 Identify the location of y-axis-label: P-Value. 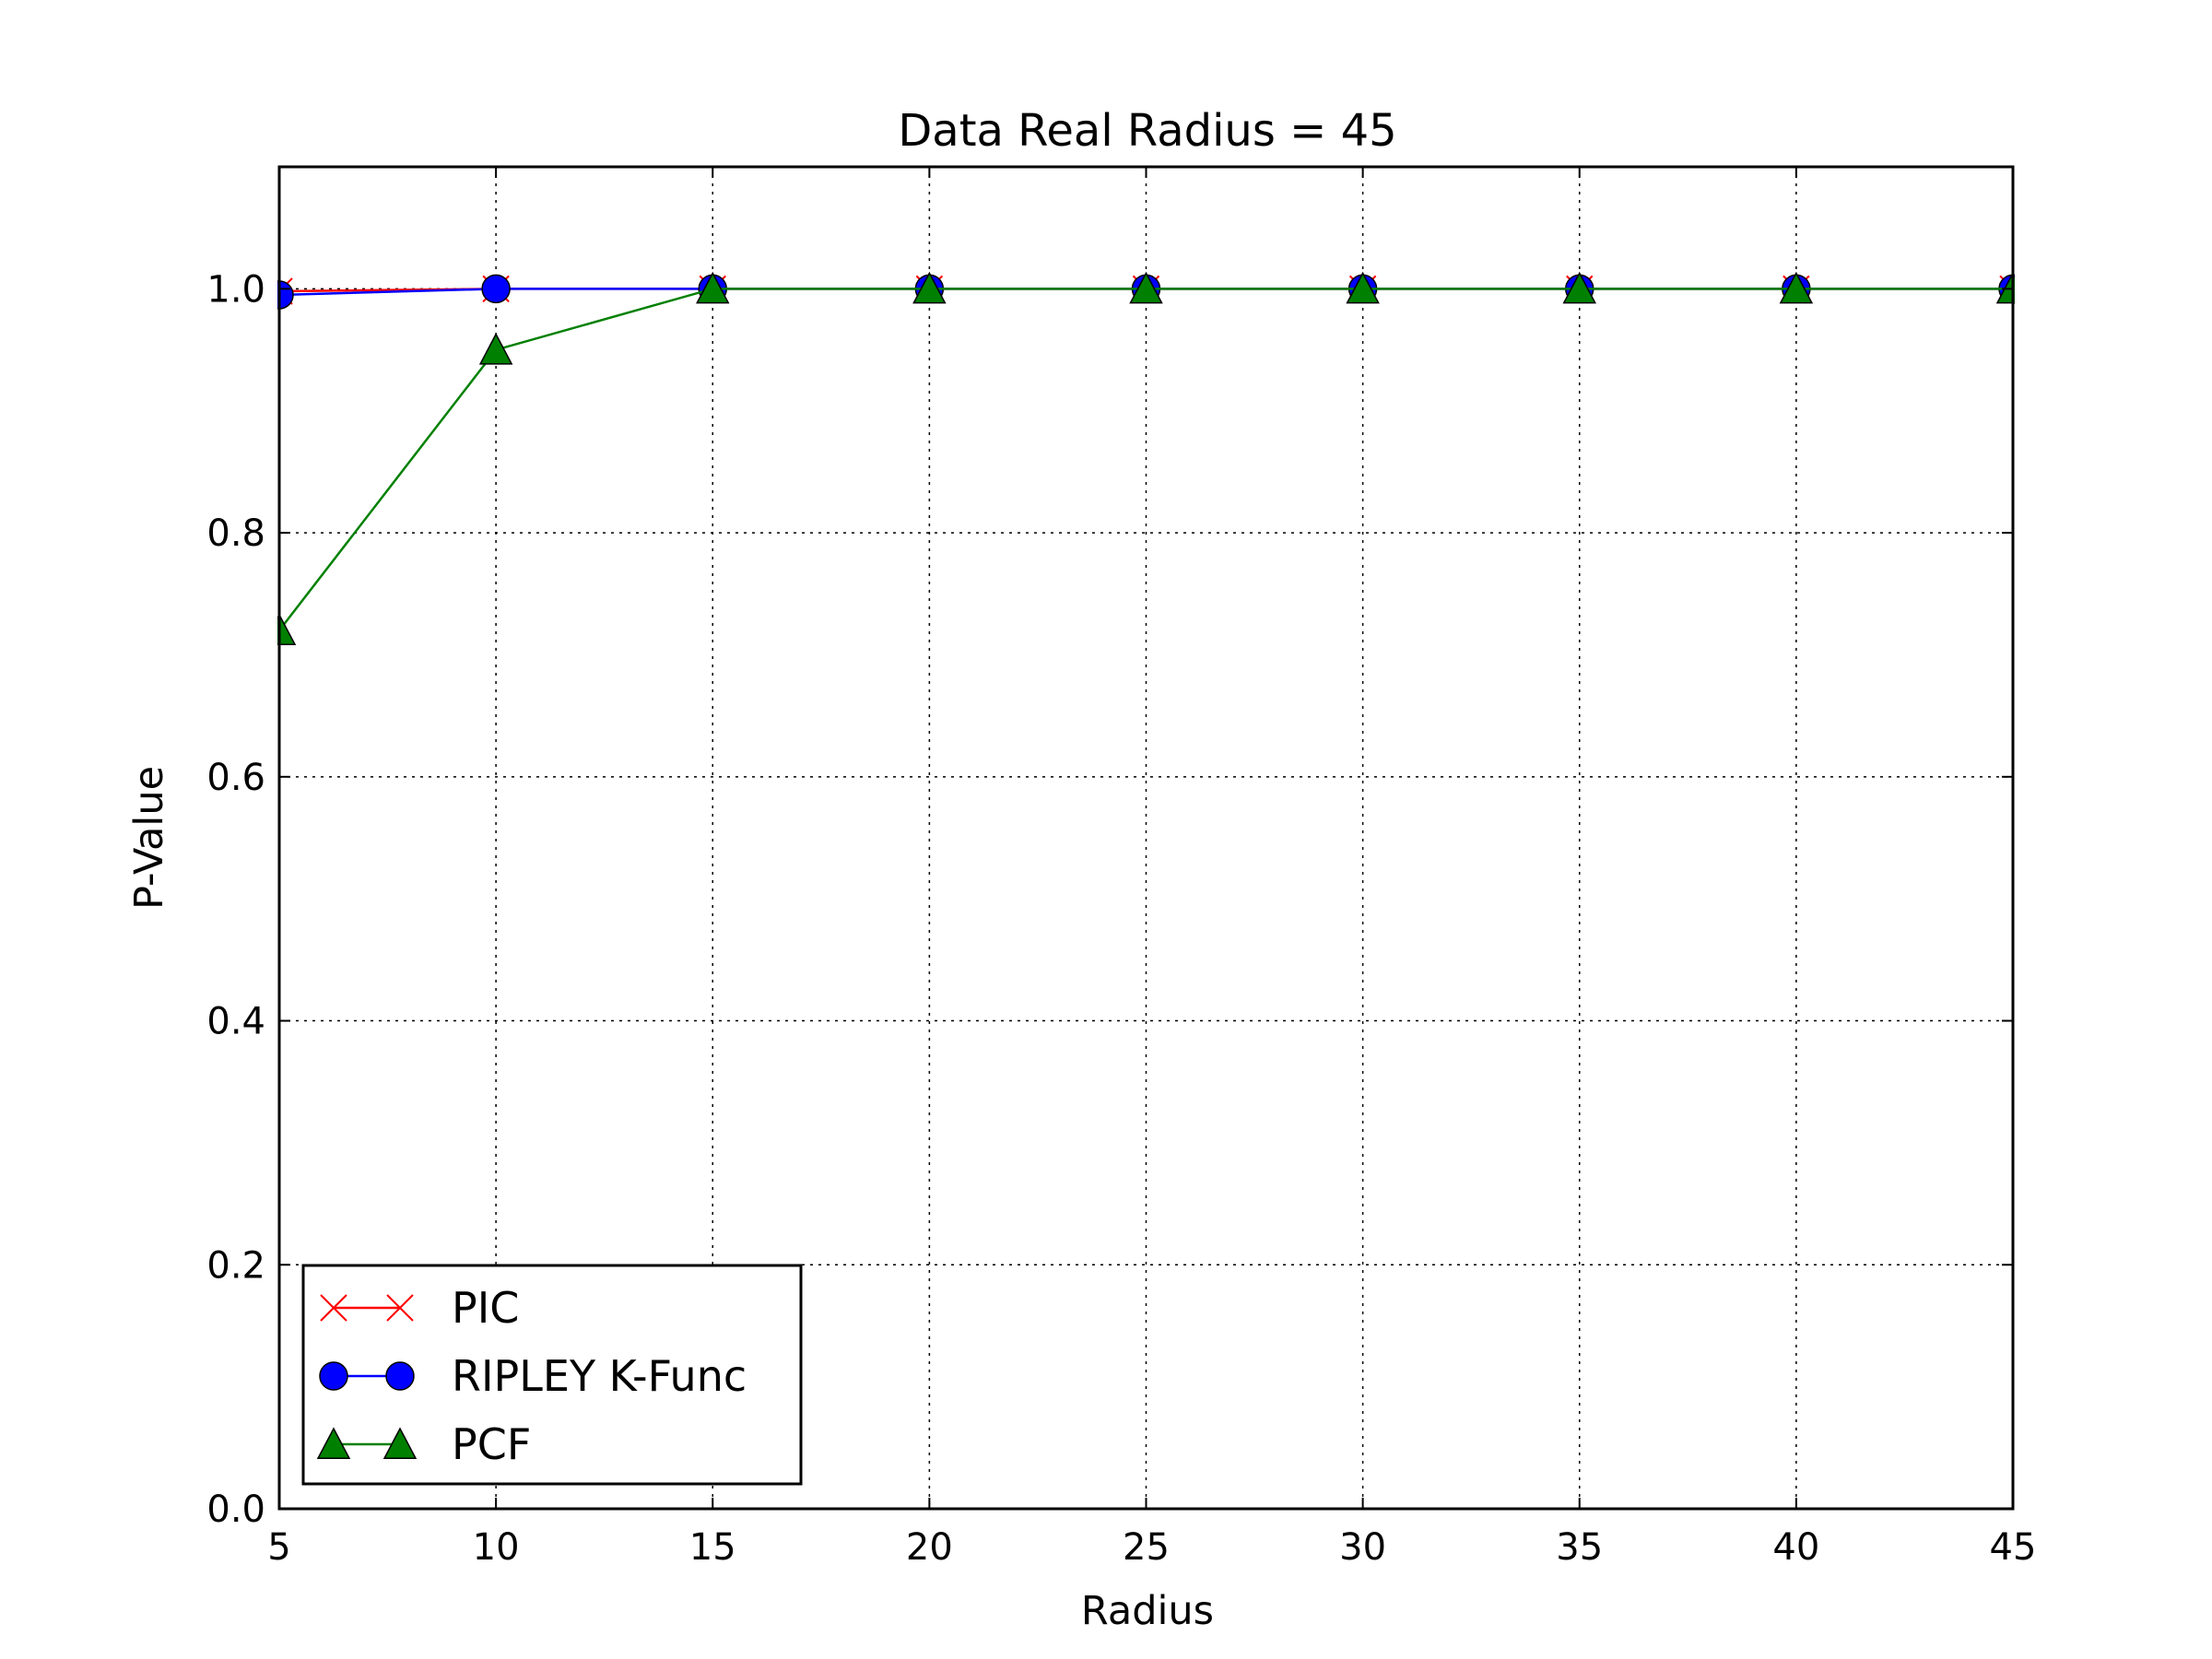
(149, 838).